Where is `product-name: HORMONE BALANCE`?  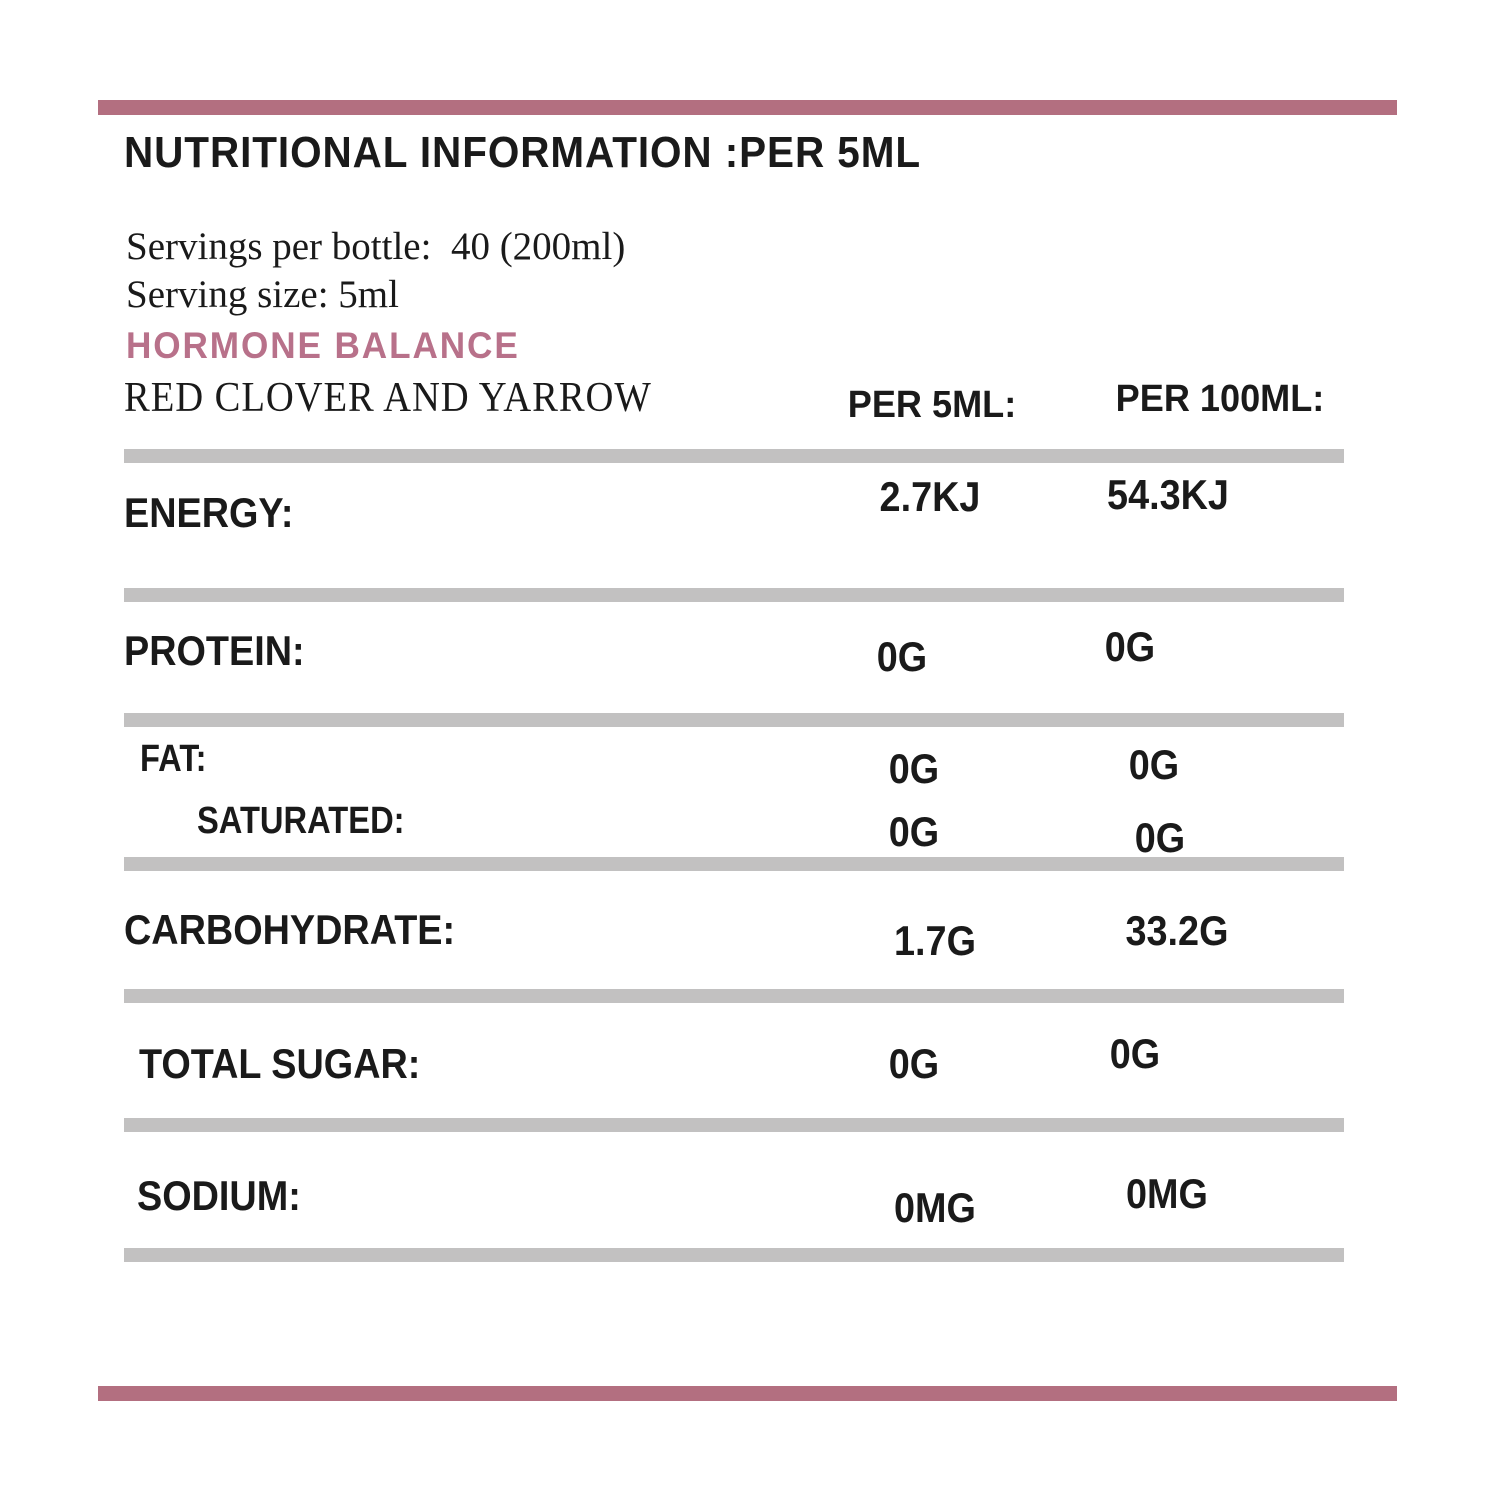
product-name: HORMONE BALANCE is located at coordinates (323, 345).